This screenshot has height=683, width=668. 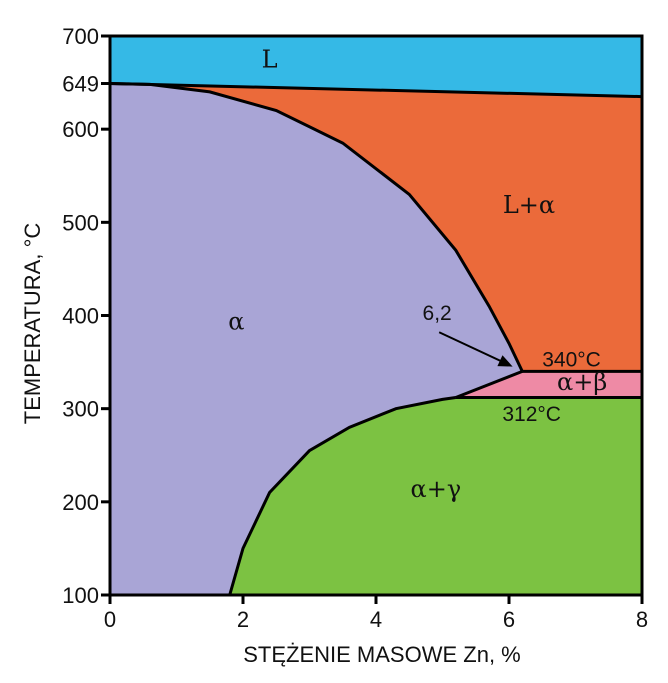 What do you see at coordinates (437, 313) in the screenshot?
I see `solubility-annotation: 6,2` at bounding box center [437, 313].